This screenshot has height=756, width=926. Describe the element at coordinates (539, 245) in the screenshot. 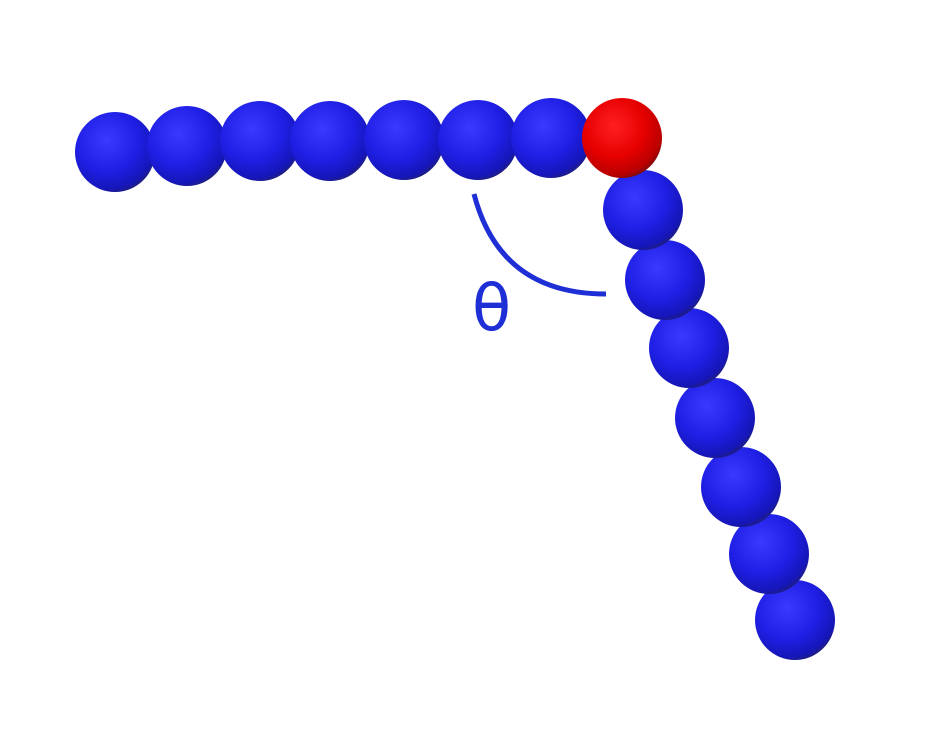

I see `angle-arc` at that location.